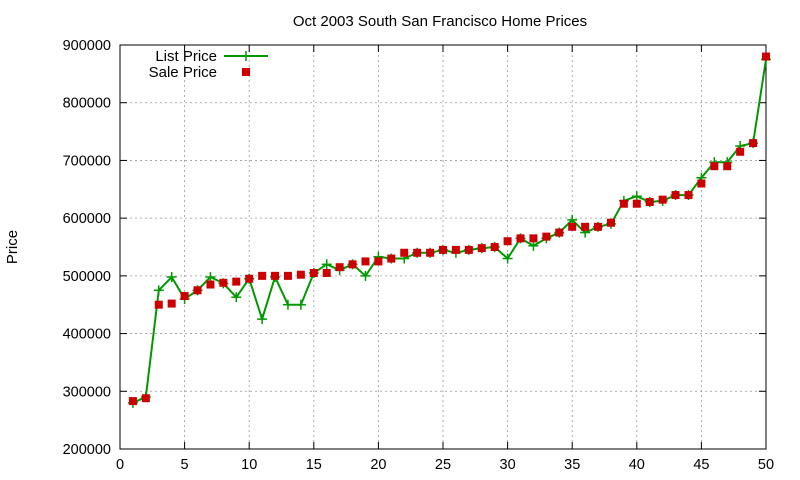  Describe the element at coordinates (572, 465) in the screenshot. I see `x-tick-label: 35` at that location.